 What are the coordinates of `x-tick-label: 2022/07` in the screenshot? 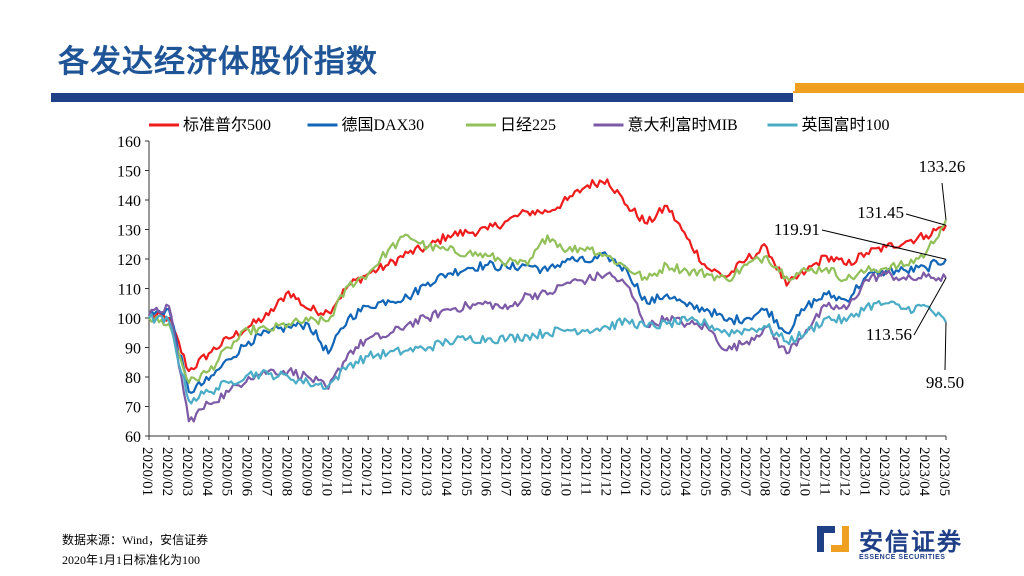 It's located at (745, 472).